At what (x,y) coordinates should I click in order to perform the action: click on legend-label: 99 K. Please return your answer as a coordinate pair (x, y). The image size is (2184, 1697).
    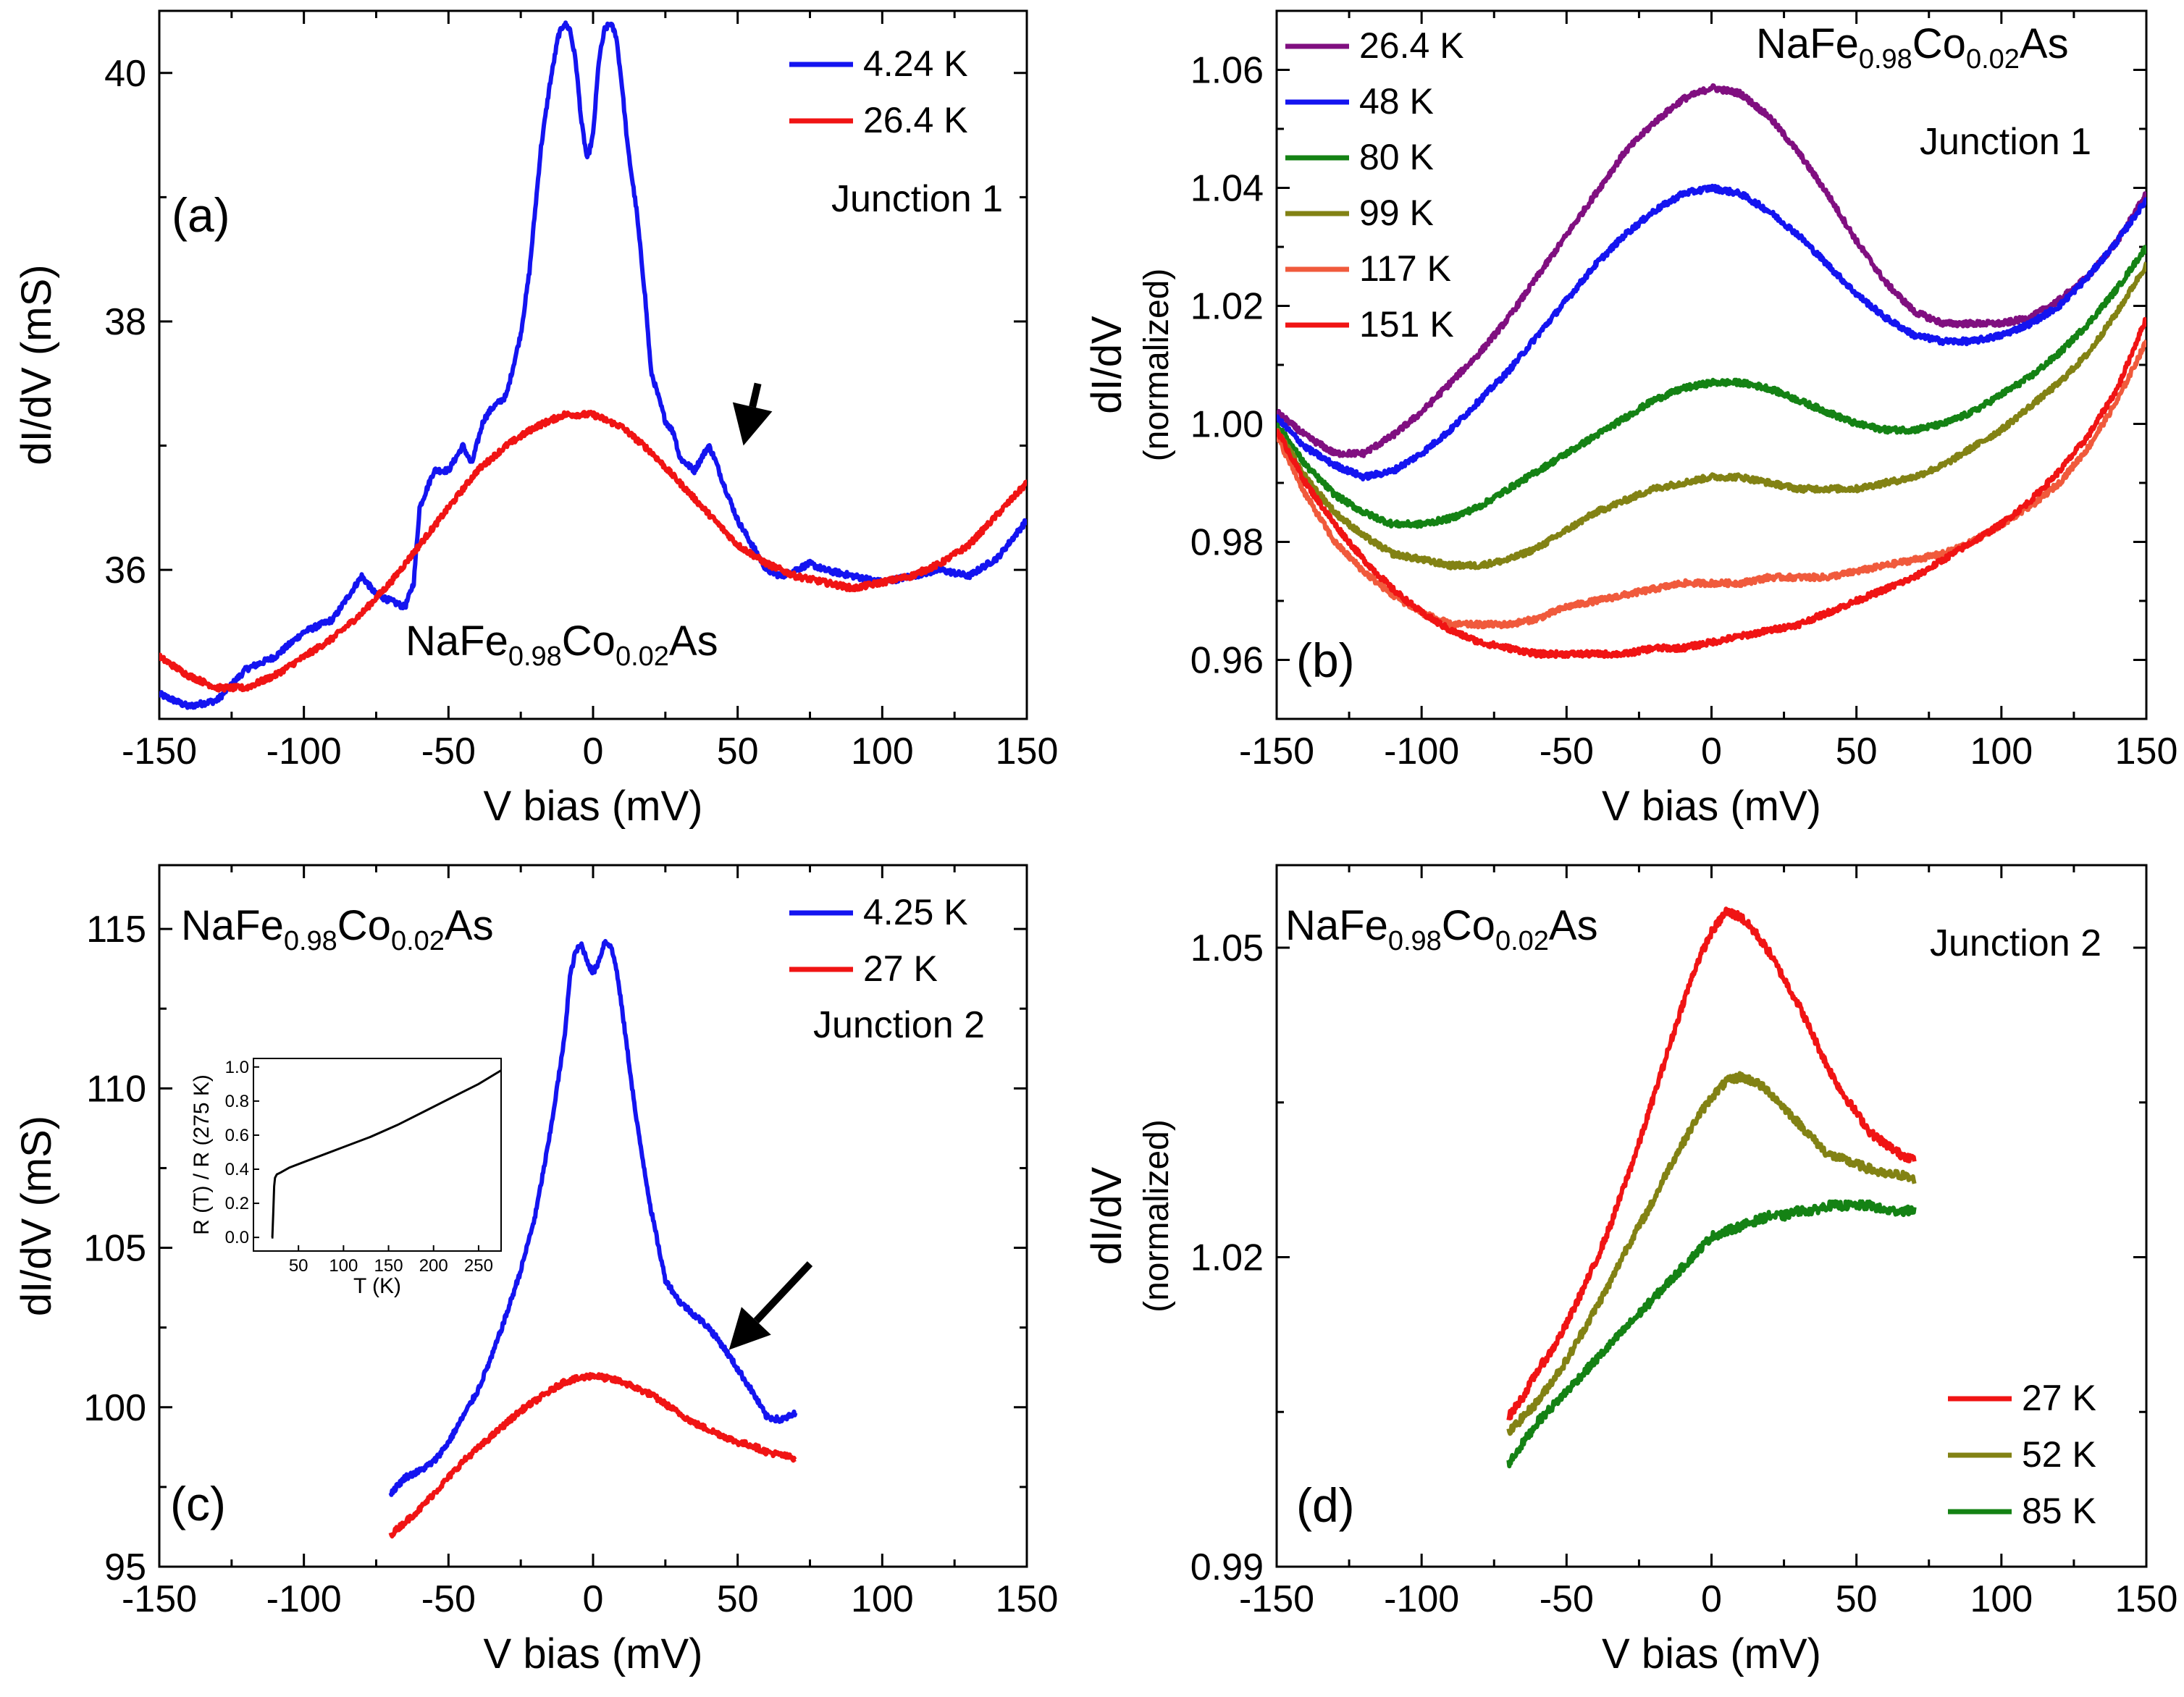
    Looking at the image, I should click on (1396, 213).